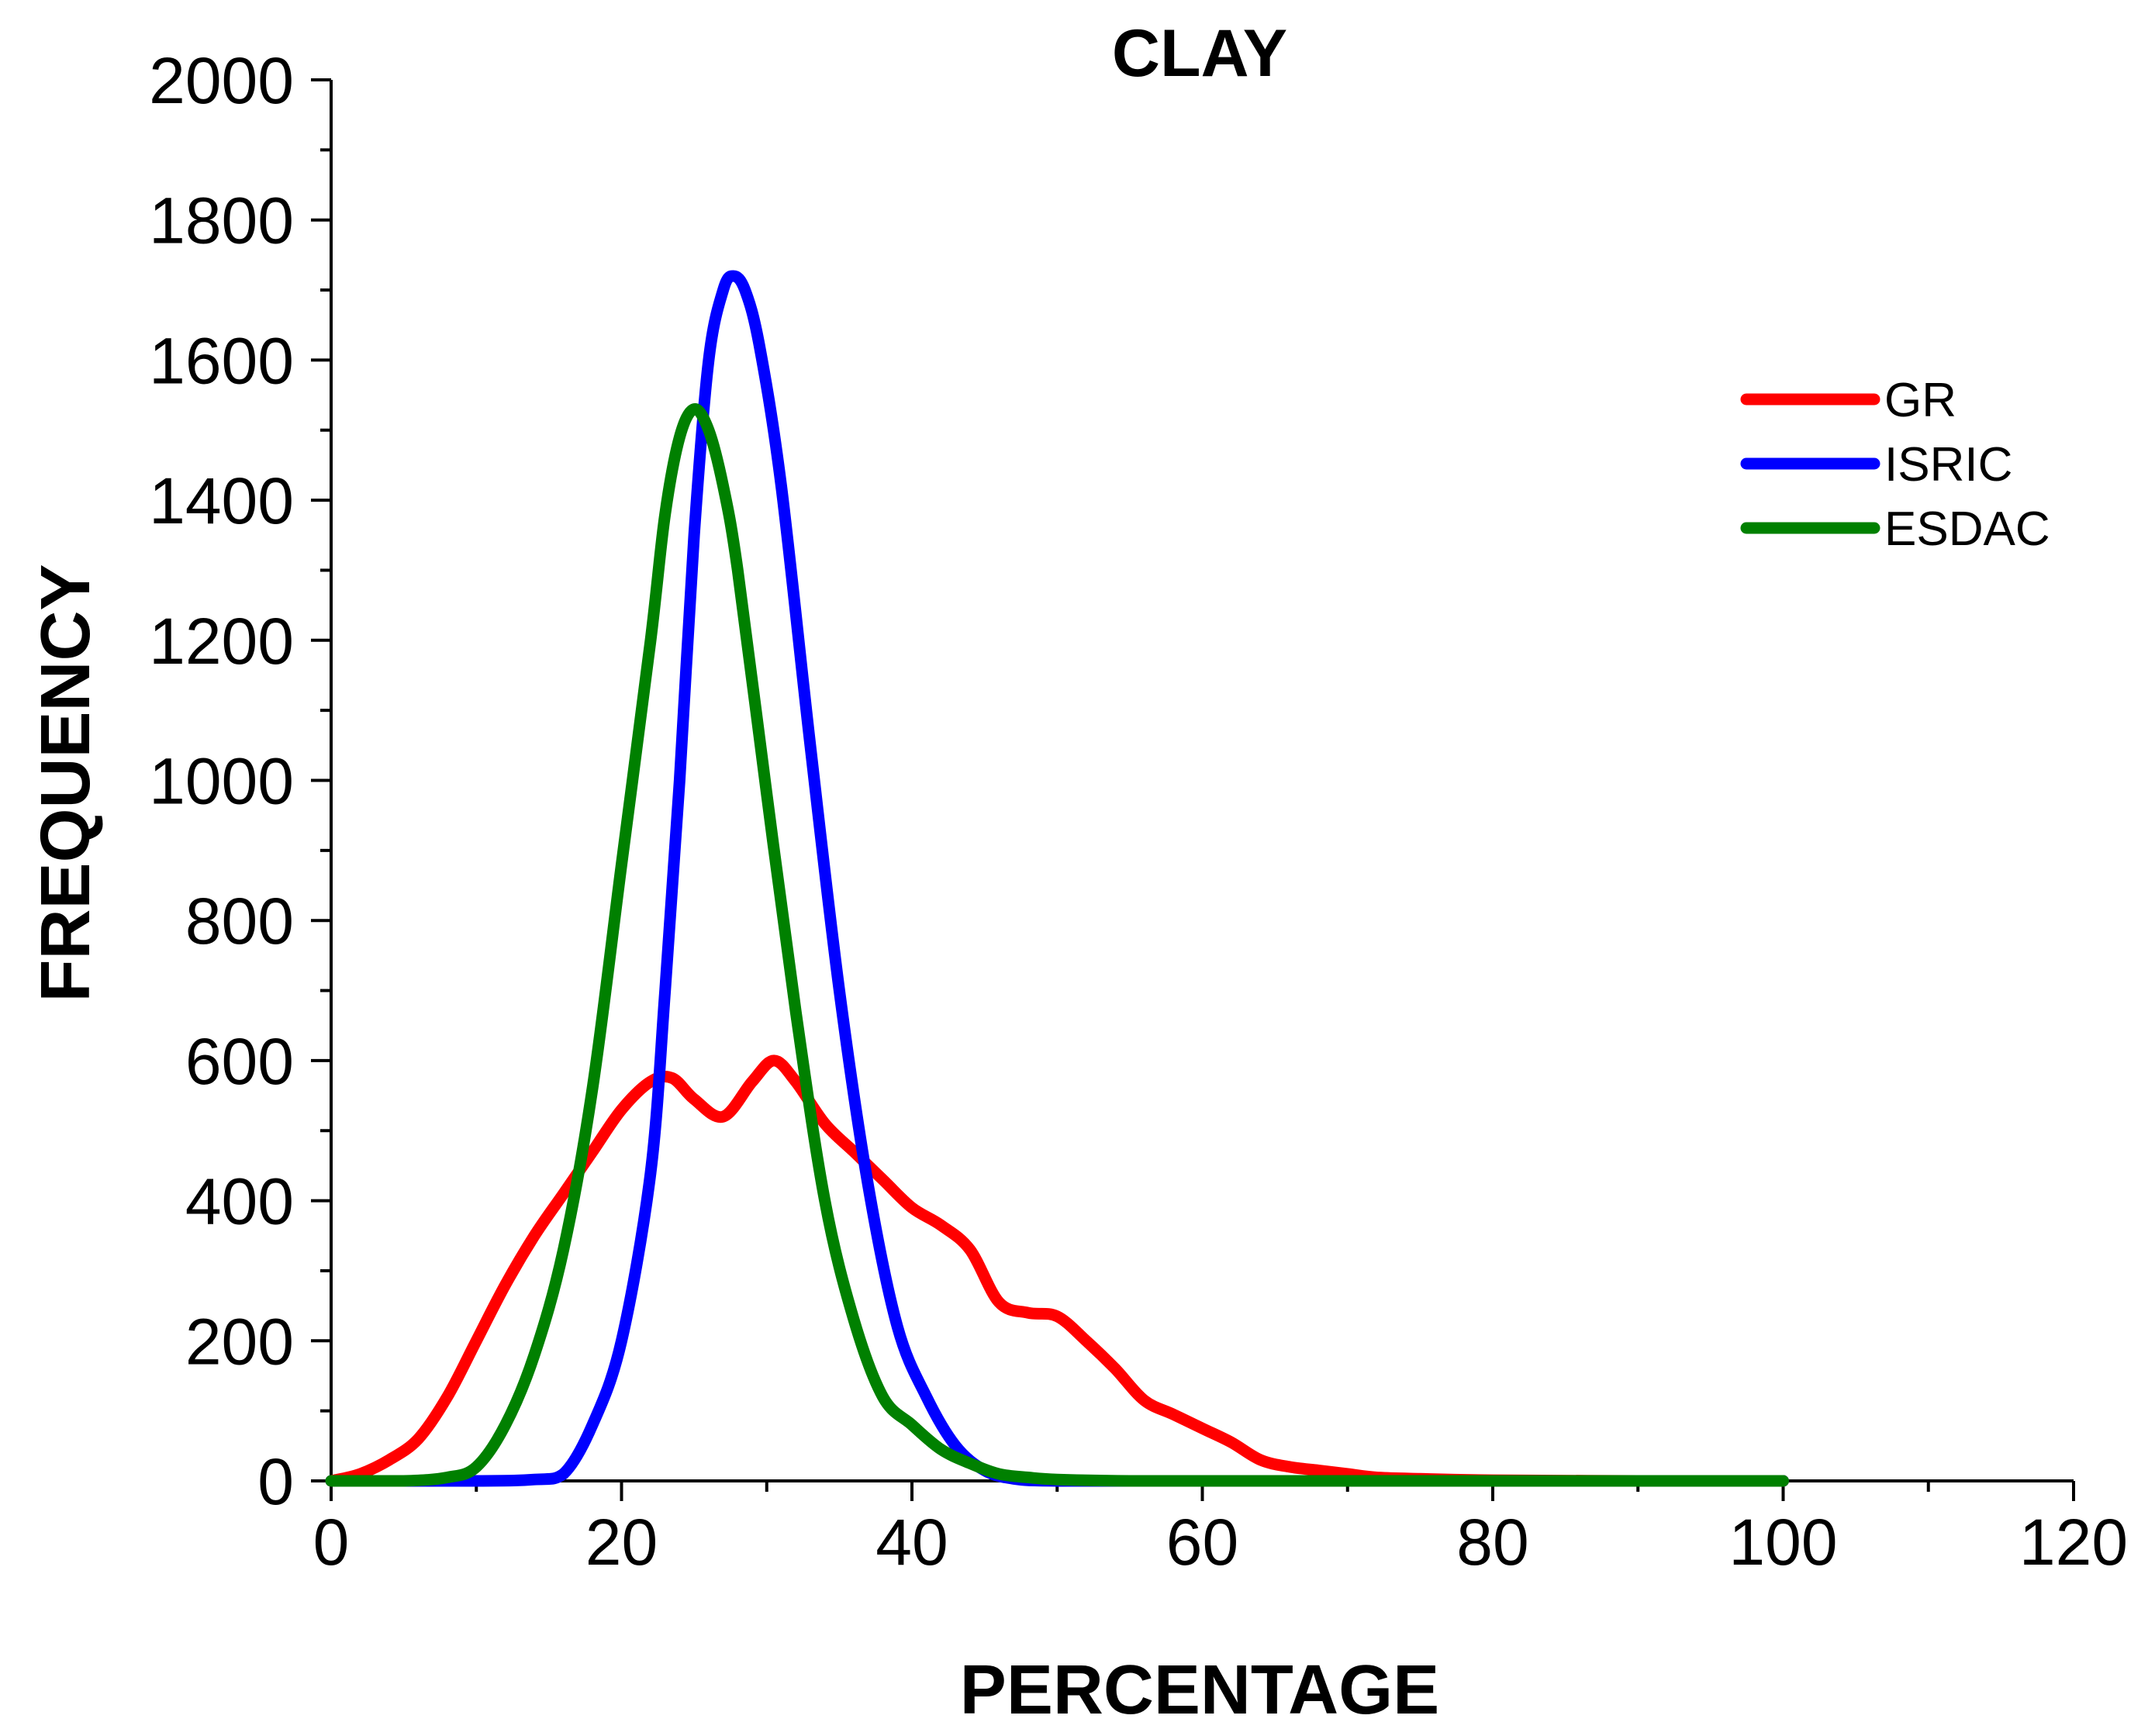 Image resolution: width=2155 pixels, height=1736 pixels. What do you see at coordinates (1920, 400) in the screenshot?
I see `legend-label-gr: GR` at bounding box center [1920, 400].